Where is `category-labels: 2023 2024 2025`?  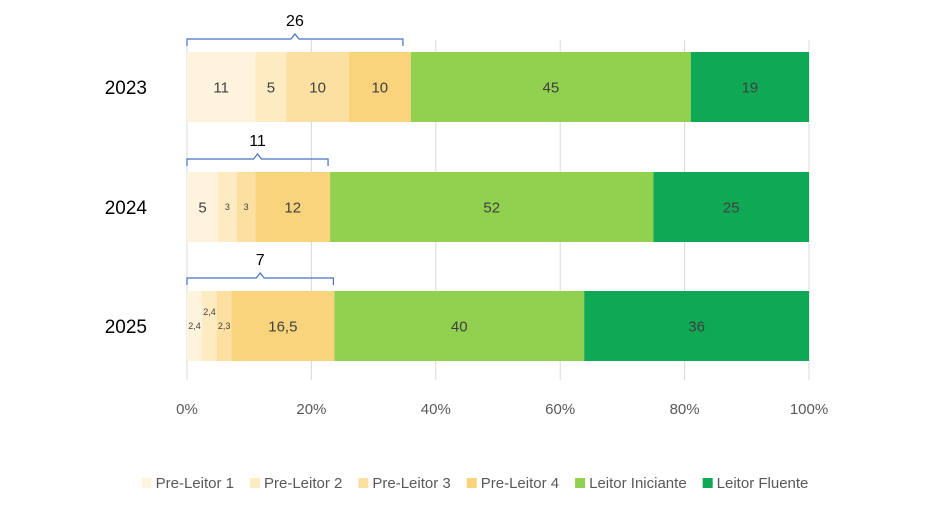
category-labels: 2023 2024 2025 is located at coordinates (126, 208).